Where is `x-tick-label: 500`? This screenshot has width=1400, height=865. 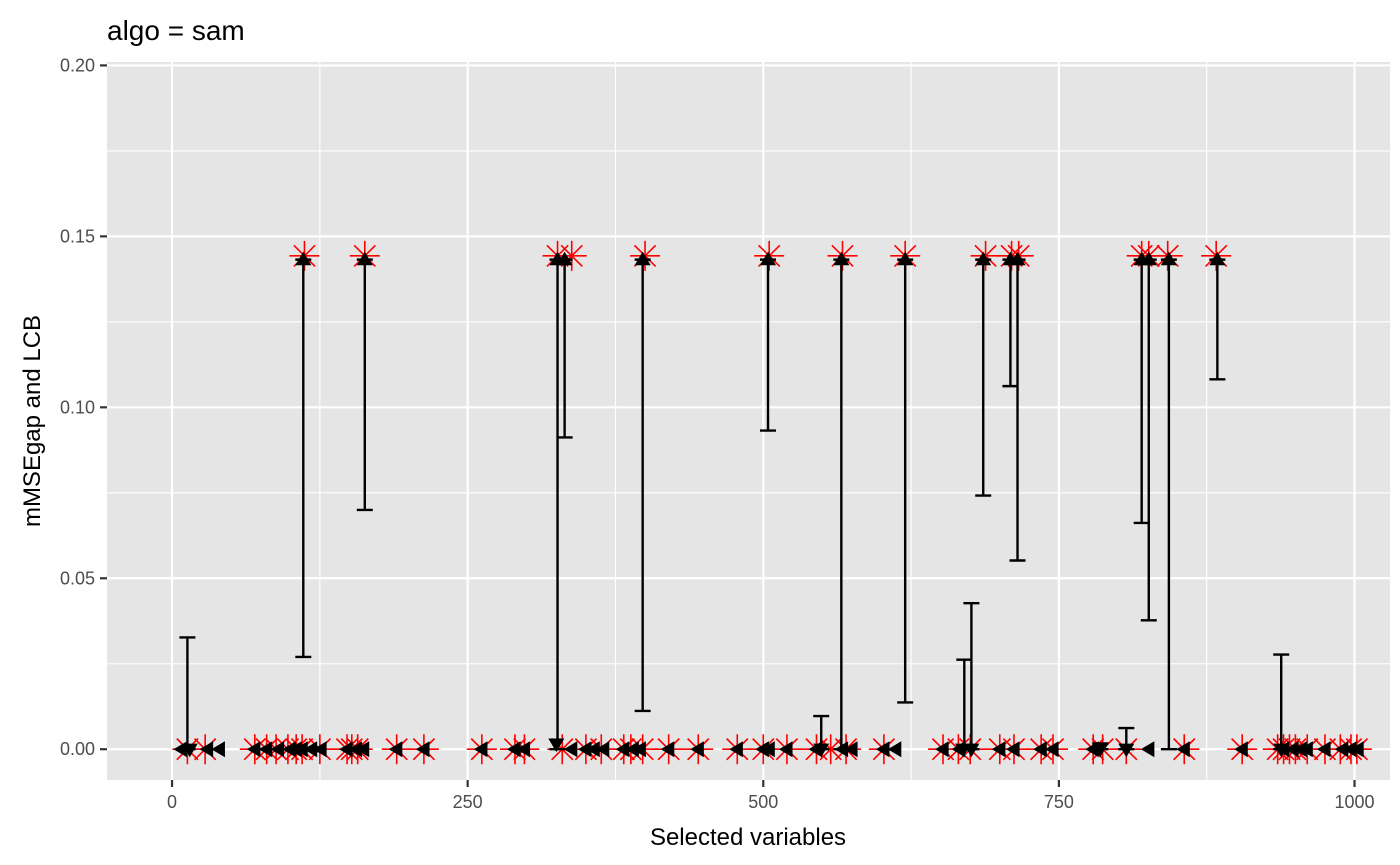
x-tick-label: 500 is located at coordinates (763, 802).